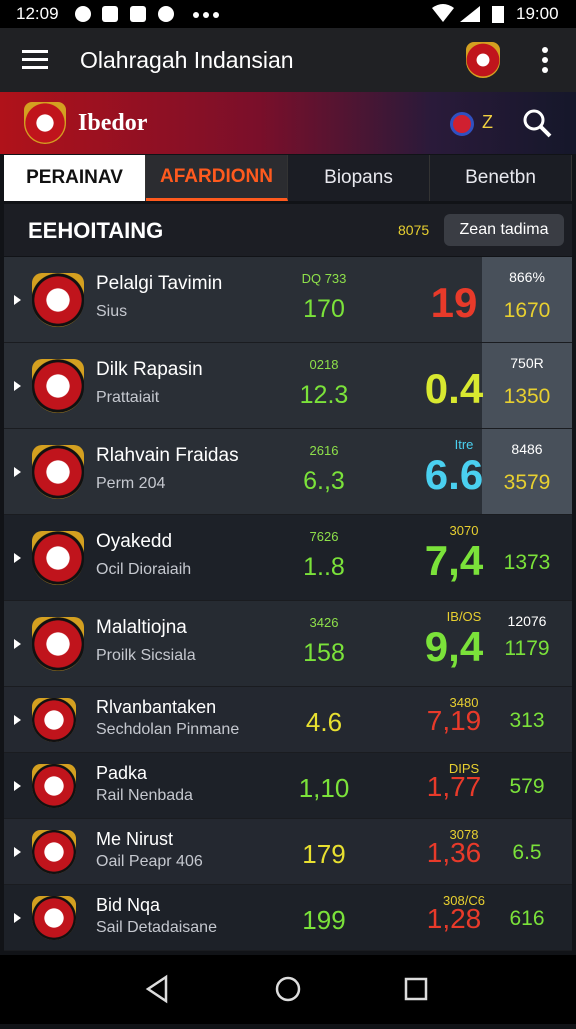 Image resolution: width=576 pixels, height=1029 pixels. What do you see at coordinates (134, 541) in the screenshot?
I see `team-name: Oyakedd` at bounding box center [134, 541].